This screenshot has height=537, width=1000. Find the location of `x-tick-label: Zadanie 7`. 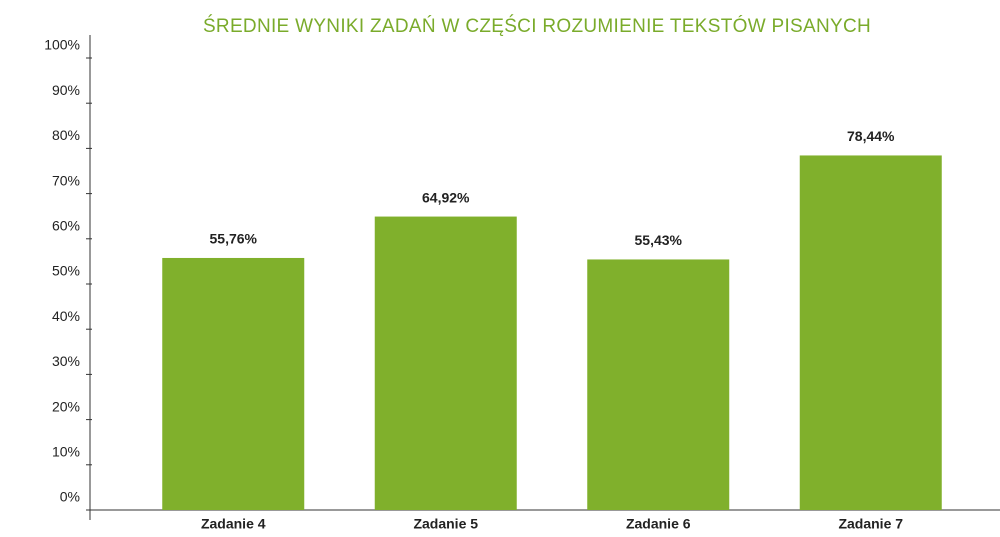

x-tick-label: Zadanie 7 is located at coordinates (870, 524).